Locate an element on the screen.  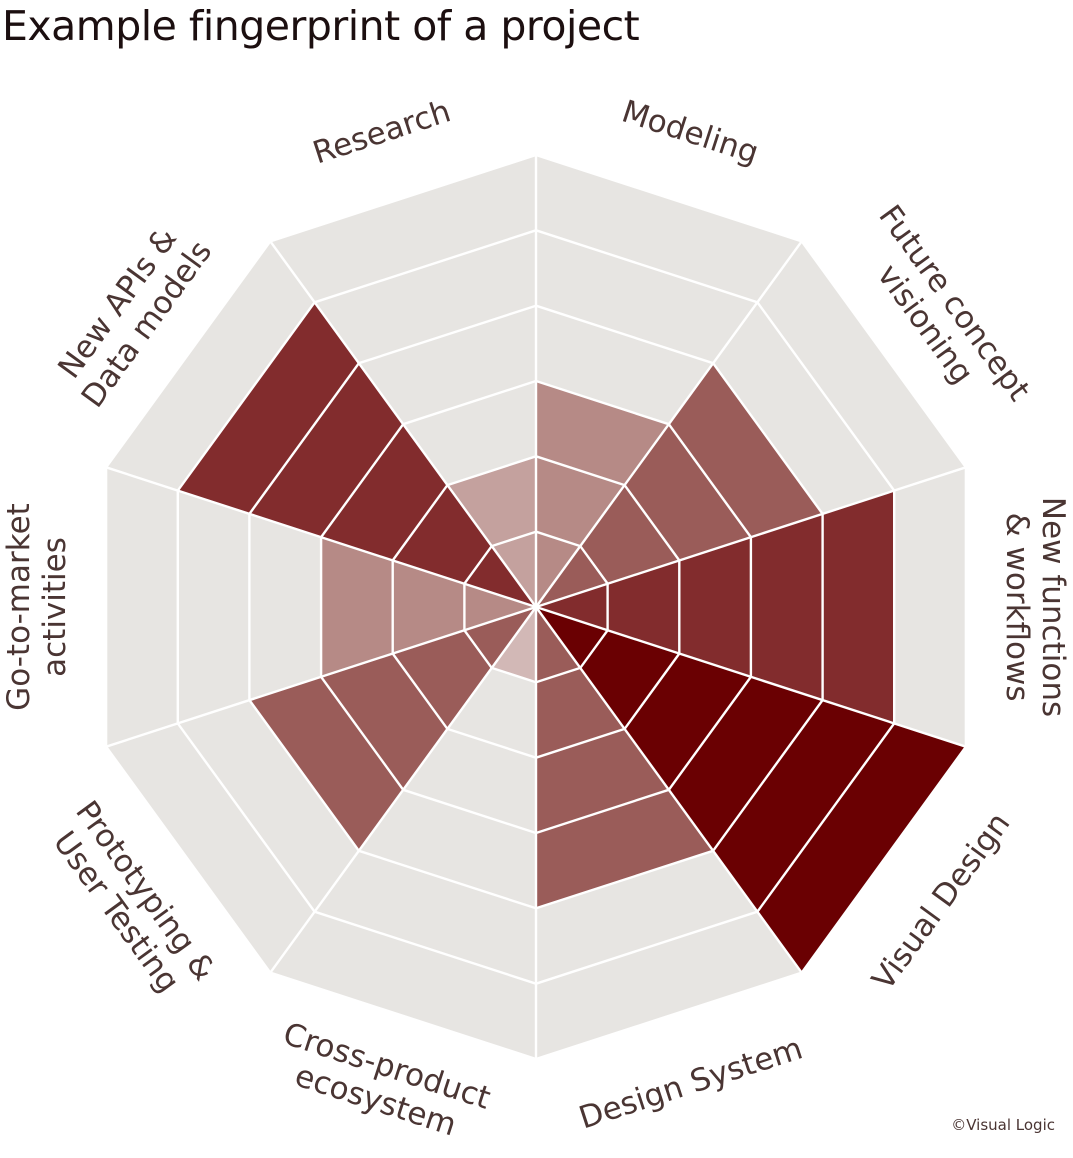
category-label-group: Research is located at coordinates (382, 132).